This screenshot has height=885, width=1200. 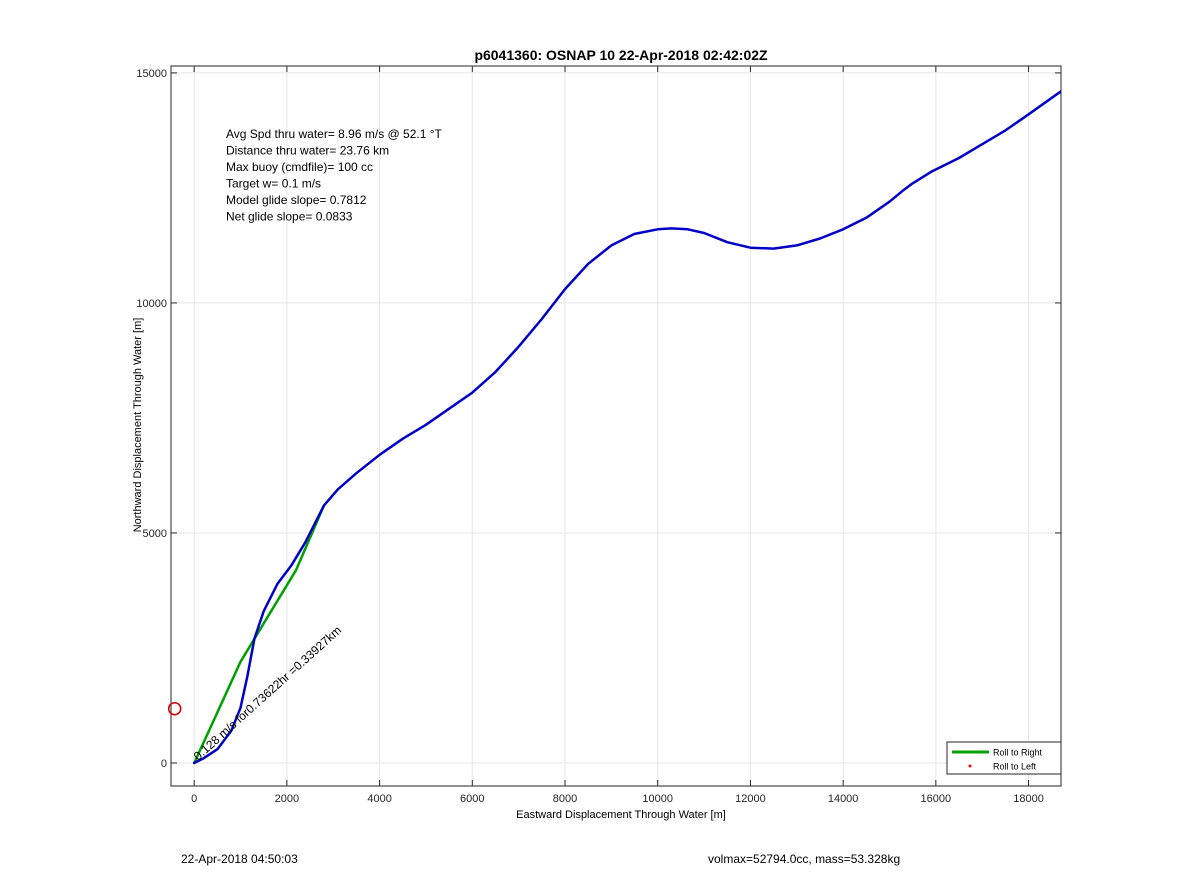 What do you see at coordinates (565, 799) in the screenshot?
I see `x-tick-label: 8000` at bounding box center [565, 799].